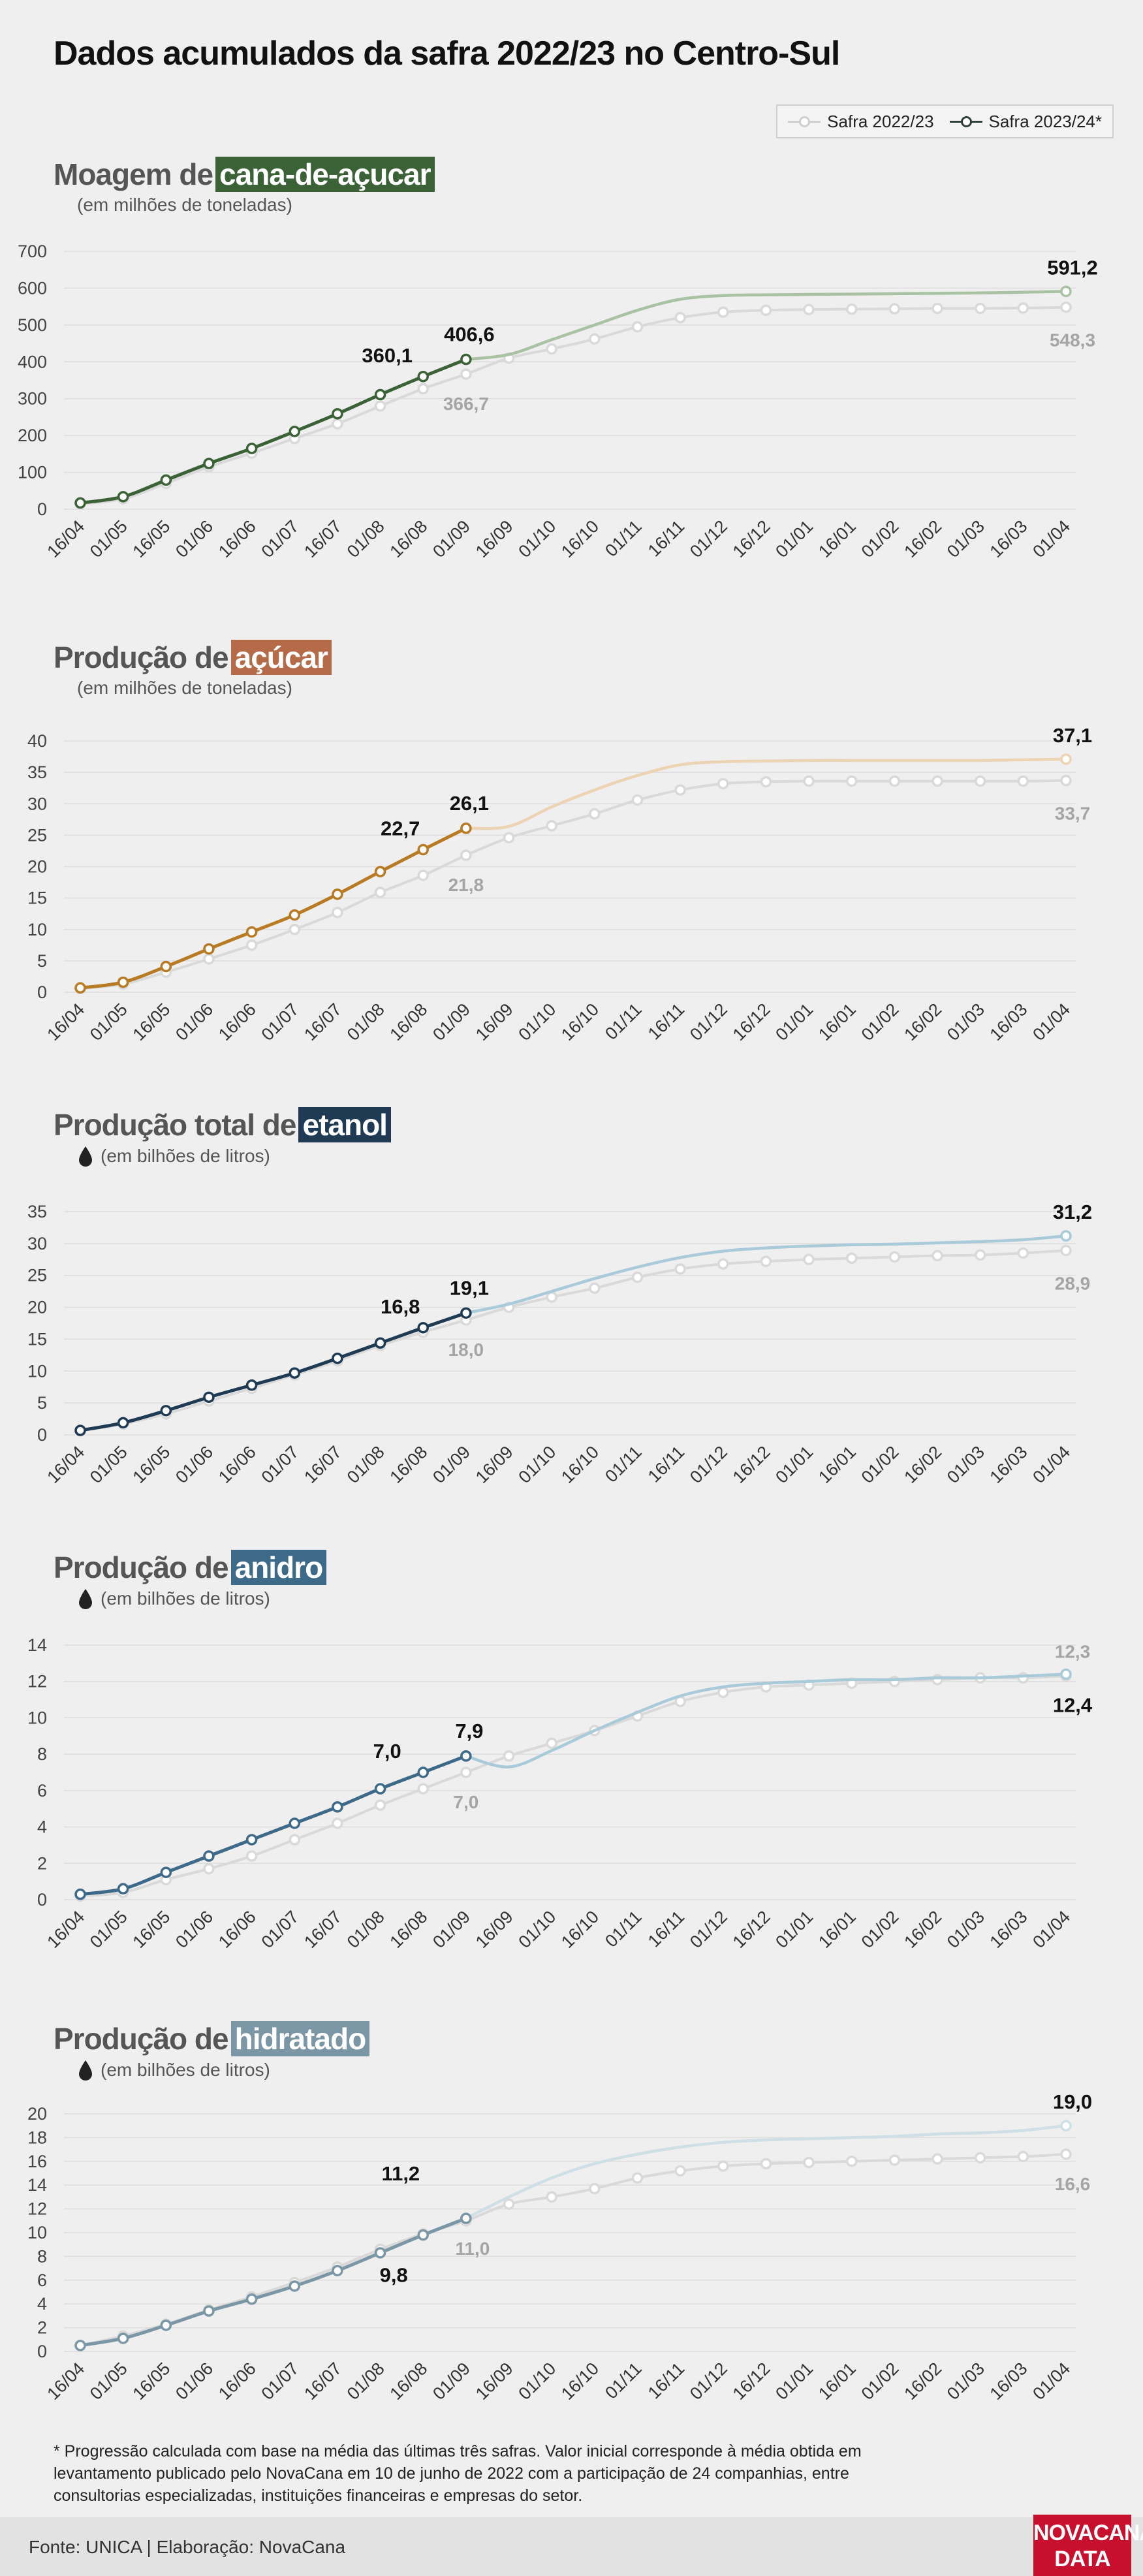 The image size is (1143, 2576). I want to click on chart-subtitle: (em milhões de toneladas), so click(184, 205).